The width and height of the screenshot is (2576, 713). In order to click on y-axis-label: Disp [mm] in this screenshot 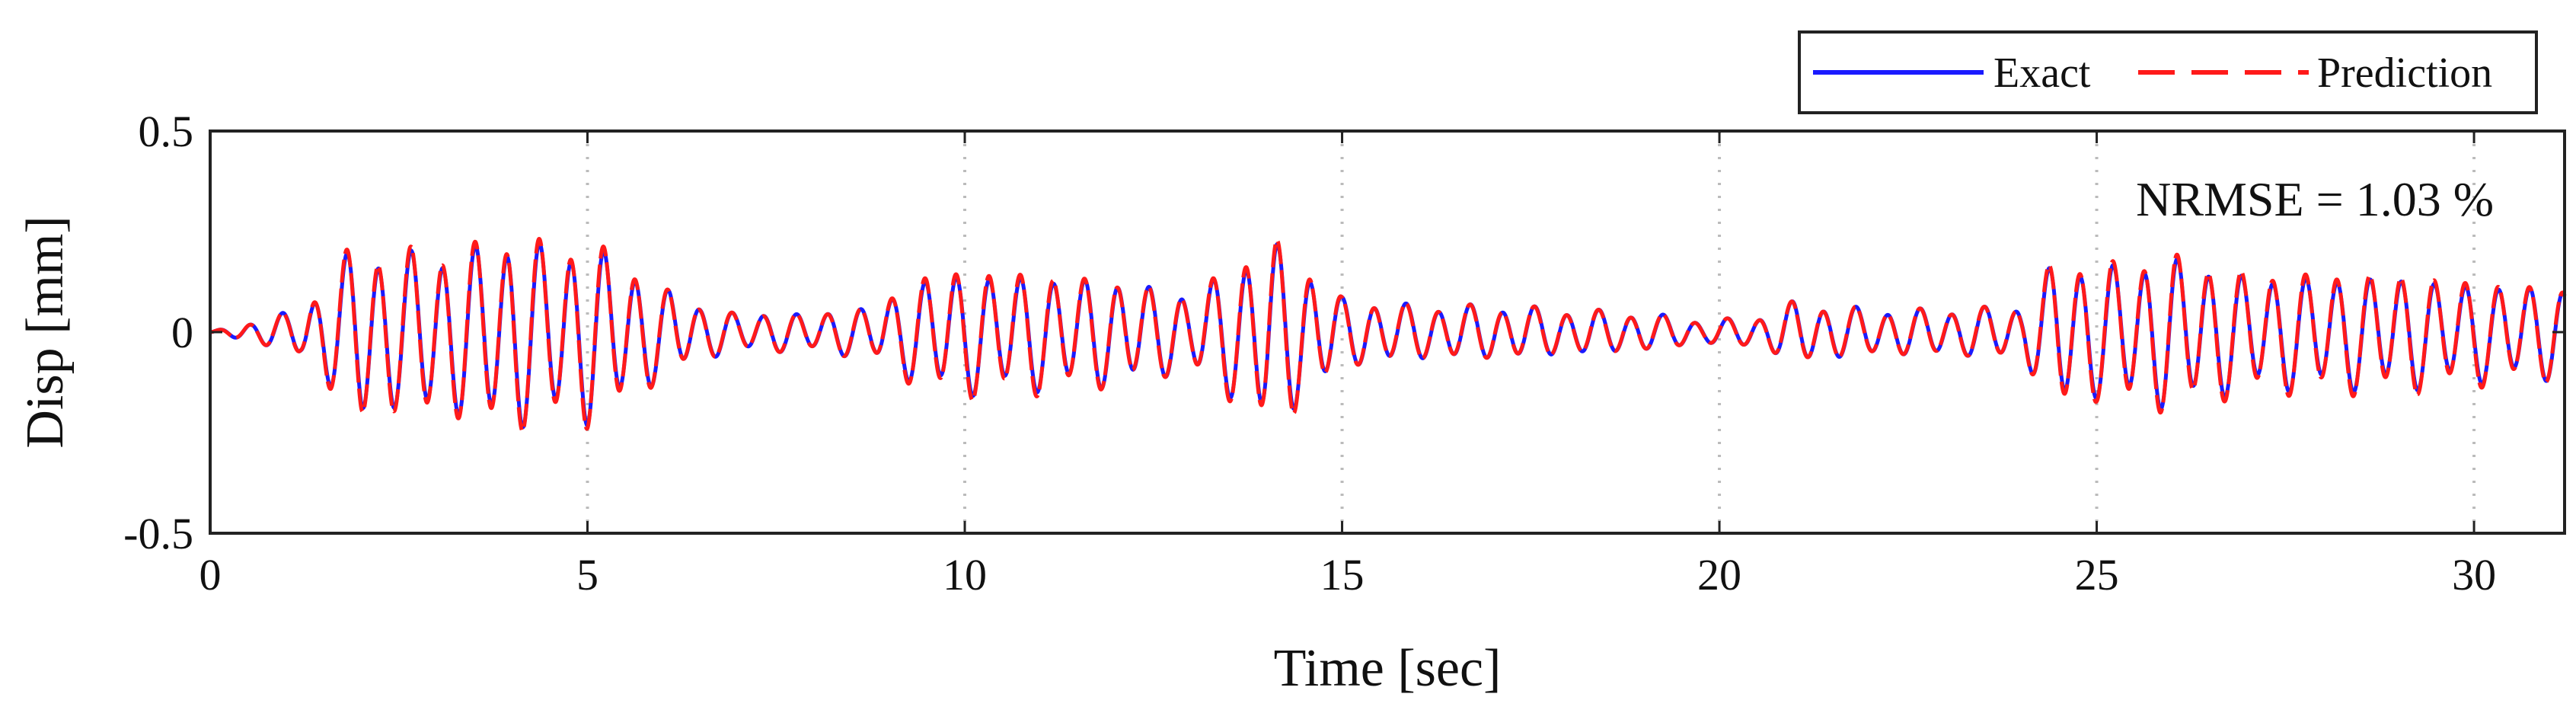, I will do `click(45, 332)`.